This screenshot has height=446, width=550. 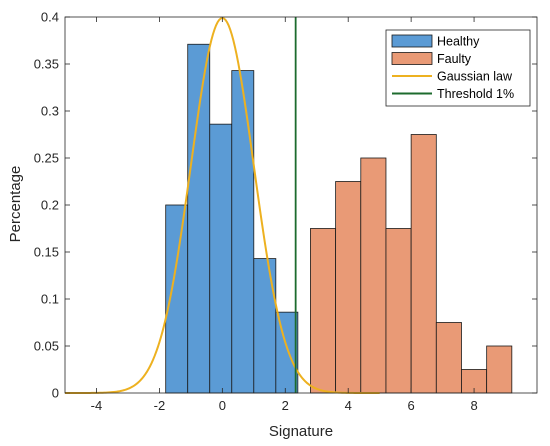 What do you see at coordinates (46, 158) in the screenshot?
I see `y-tick-label: 0.25` at bounding box center [46, 158].